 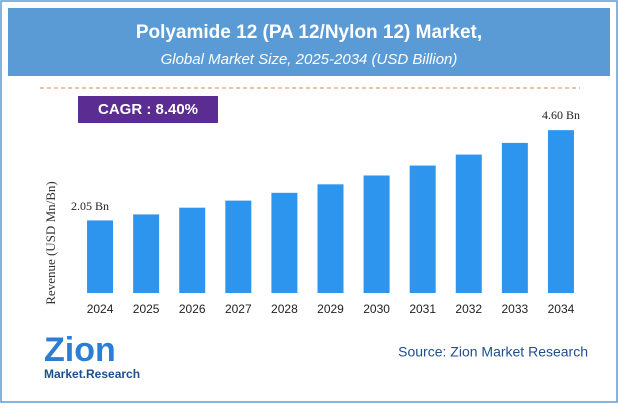 What do you see at coordinates (561, 115) in the screenshot?
I see `value-label: 4.60 Bn` at bounding box center [561, 115].